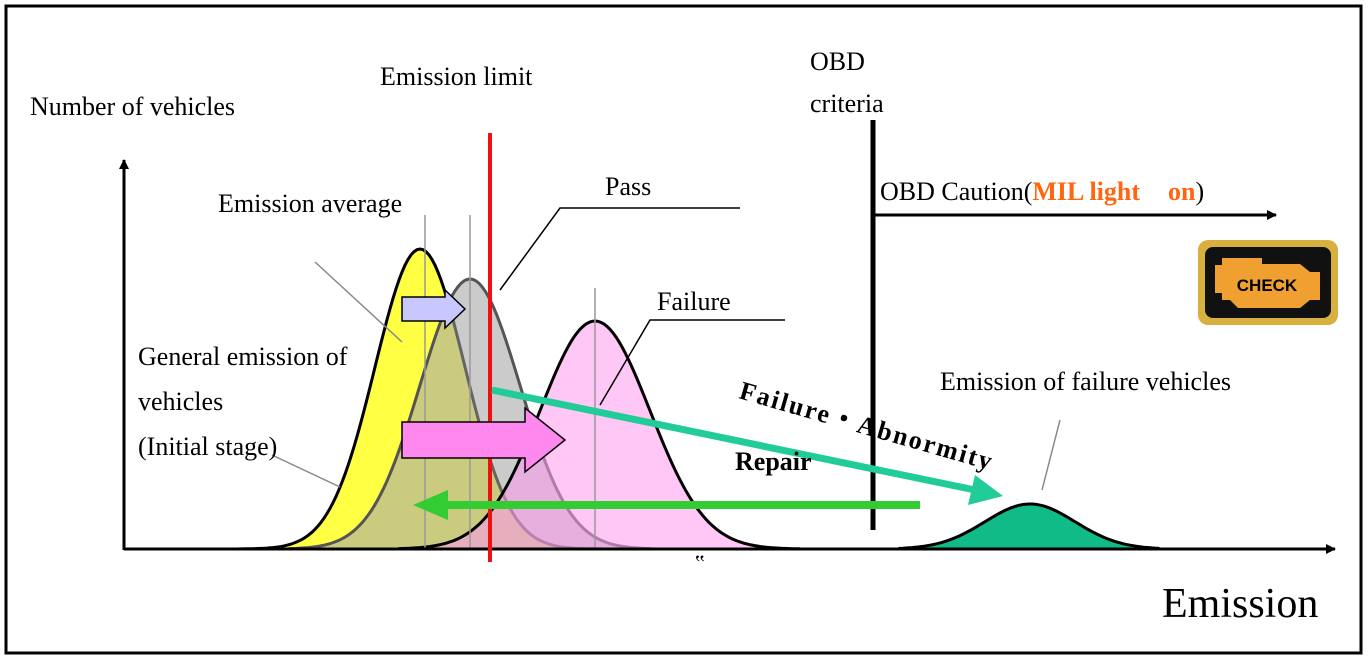 This screenshot has height=660, width=1368. What do you see at coordinates (1240, 604) in the screenshot?
I see `x-axis-label: Emission` at bounding box center [1240, 604].